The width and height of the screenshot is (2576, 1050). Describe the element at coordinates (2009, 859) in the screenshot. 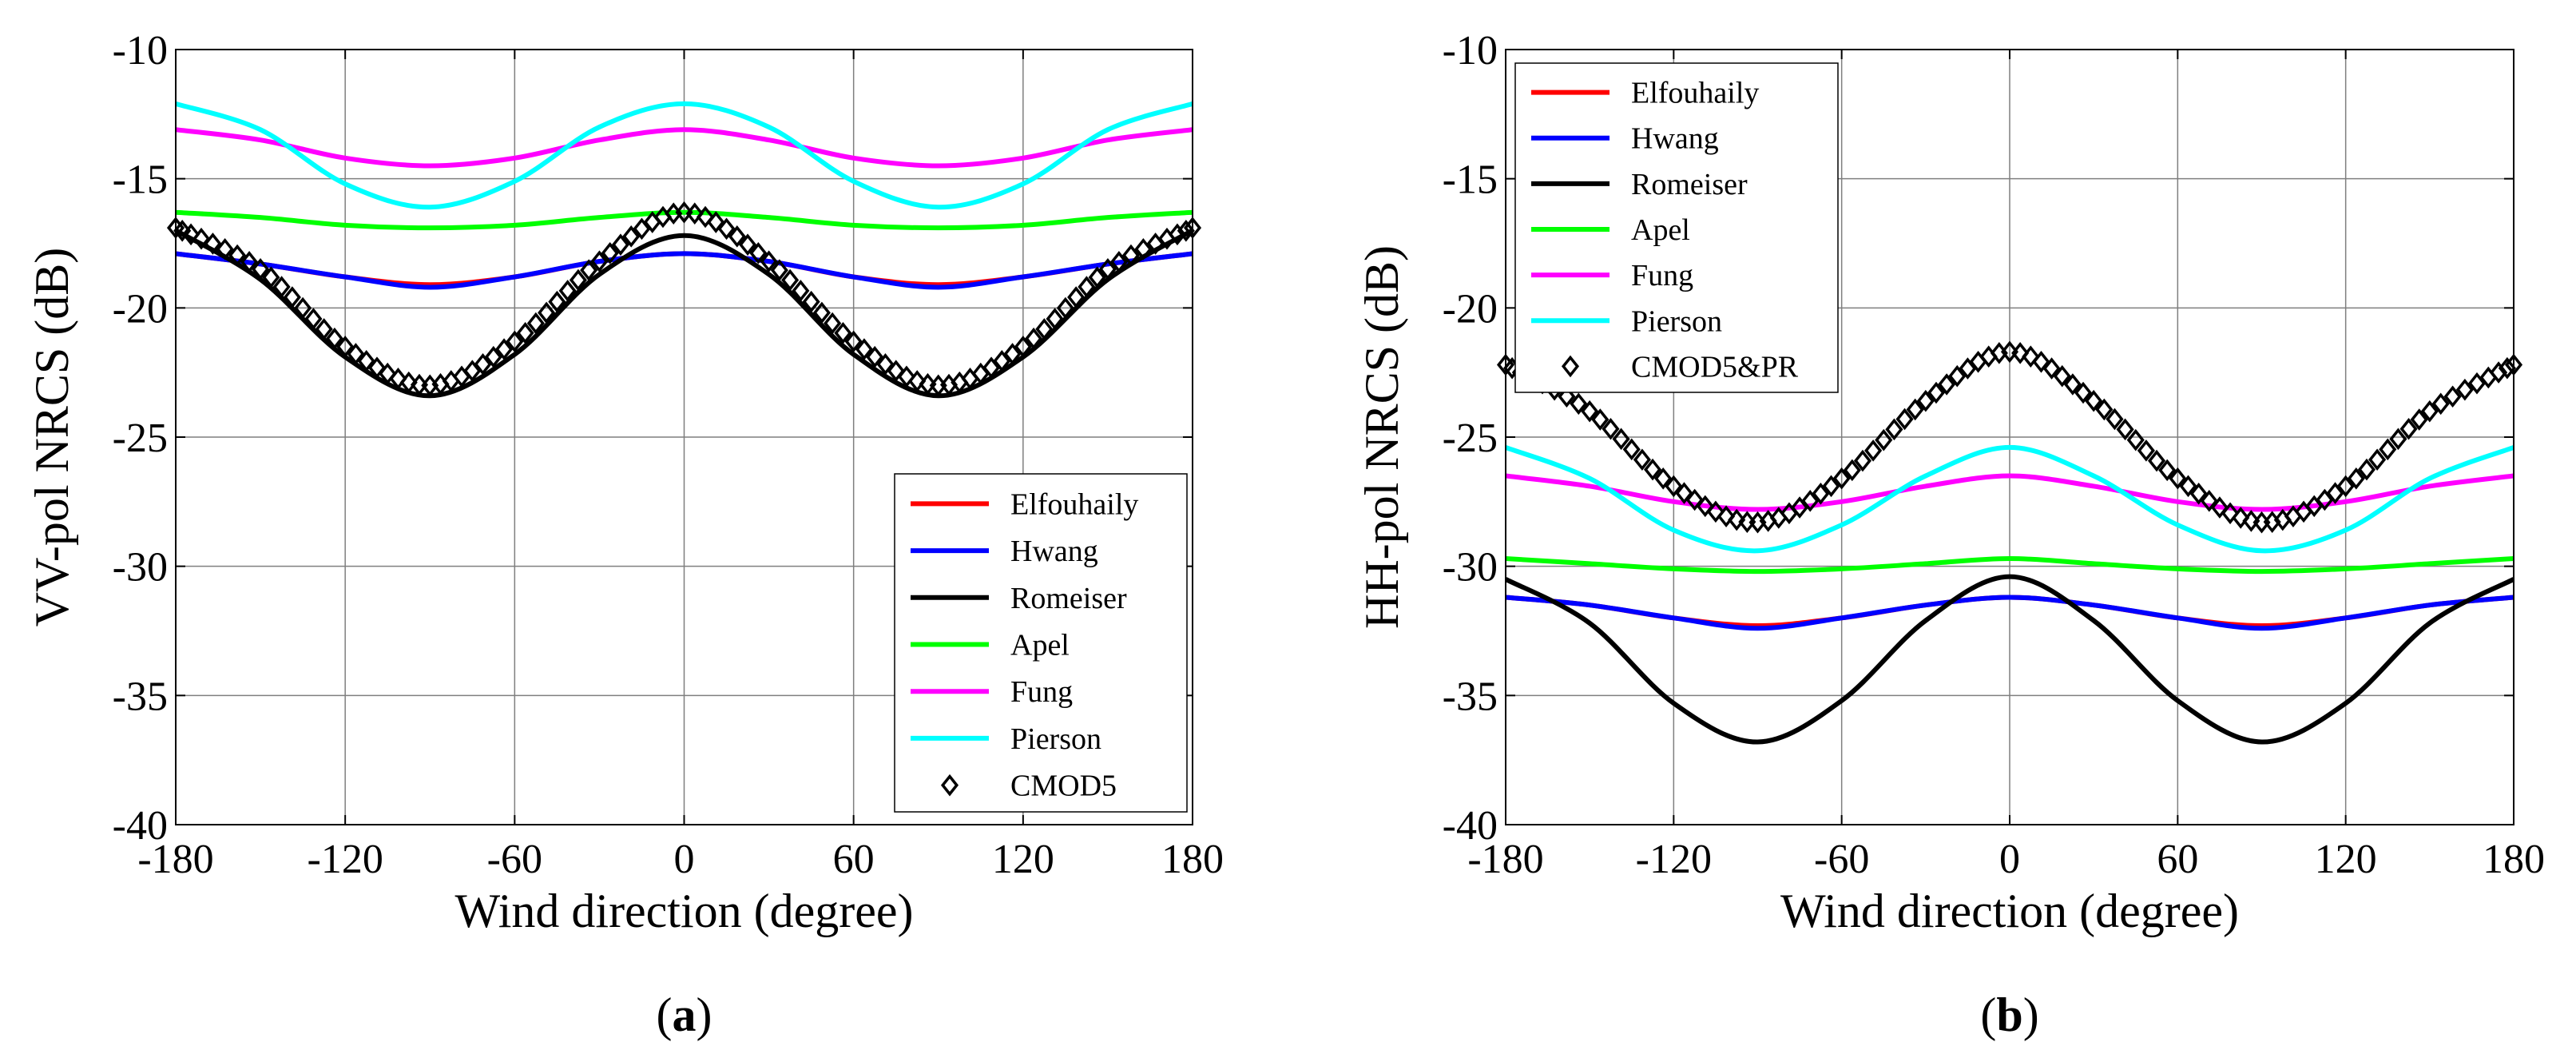

I see `x-tick-label: 0` at that location.